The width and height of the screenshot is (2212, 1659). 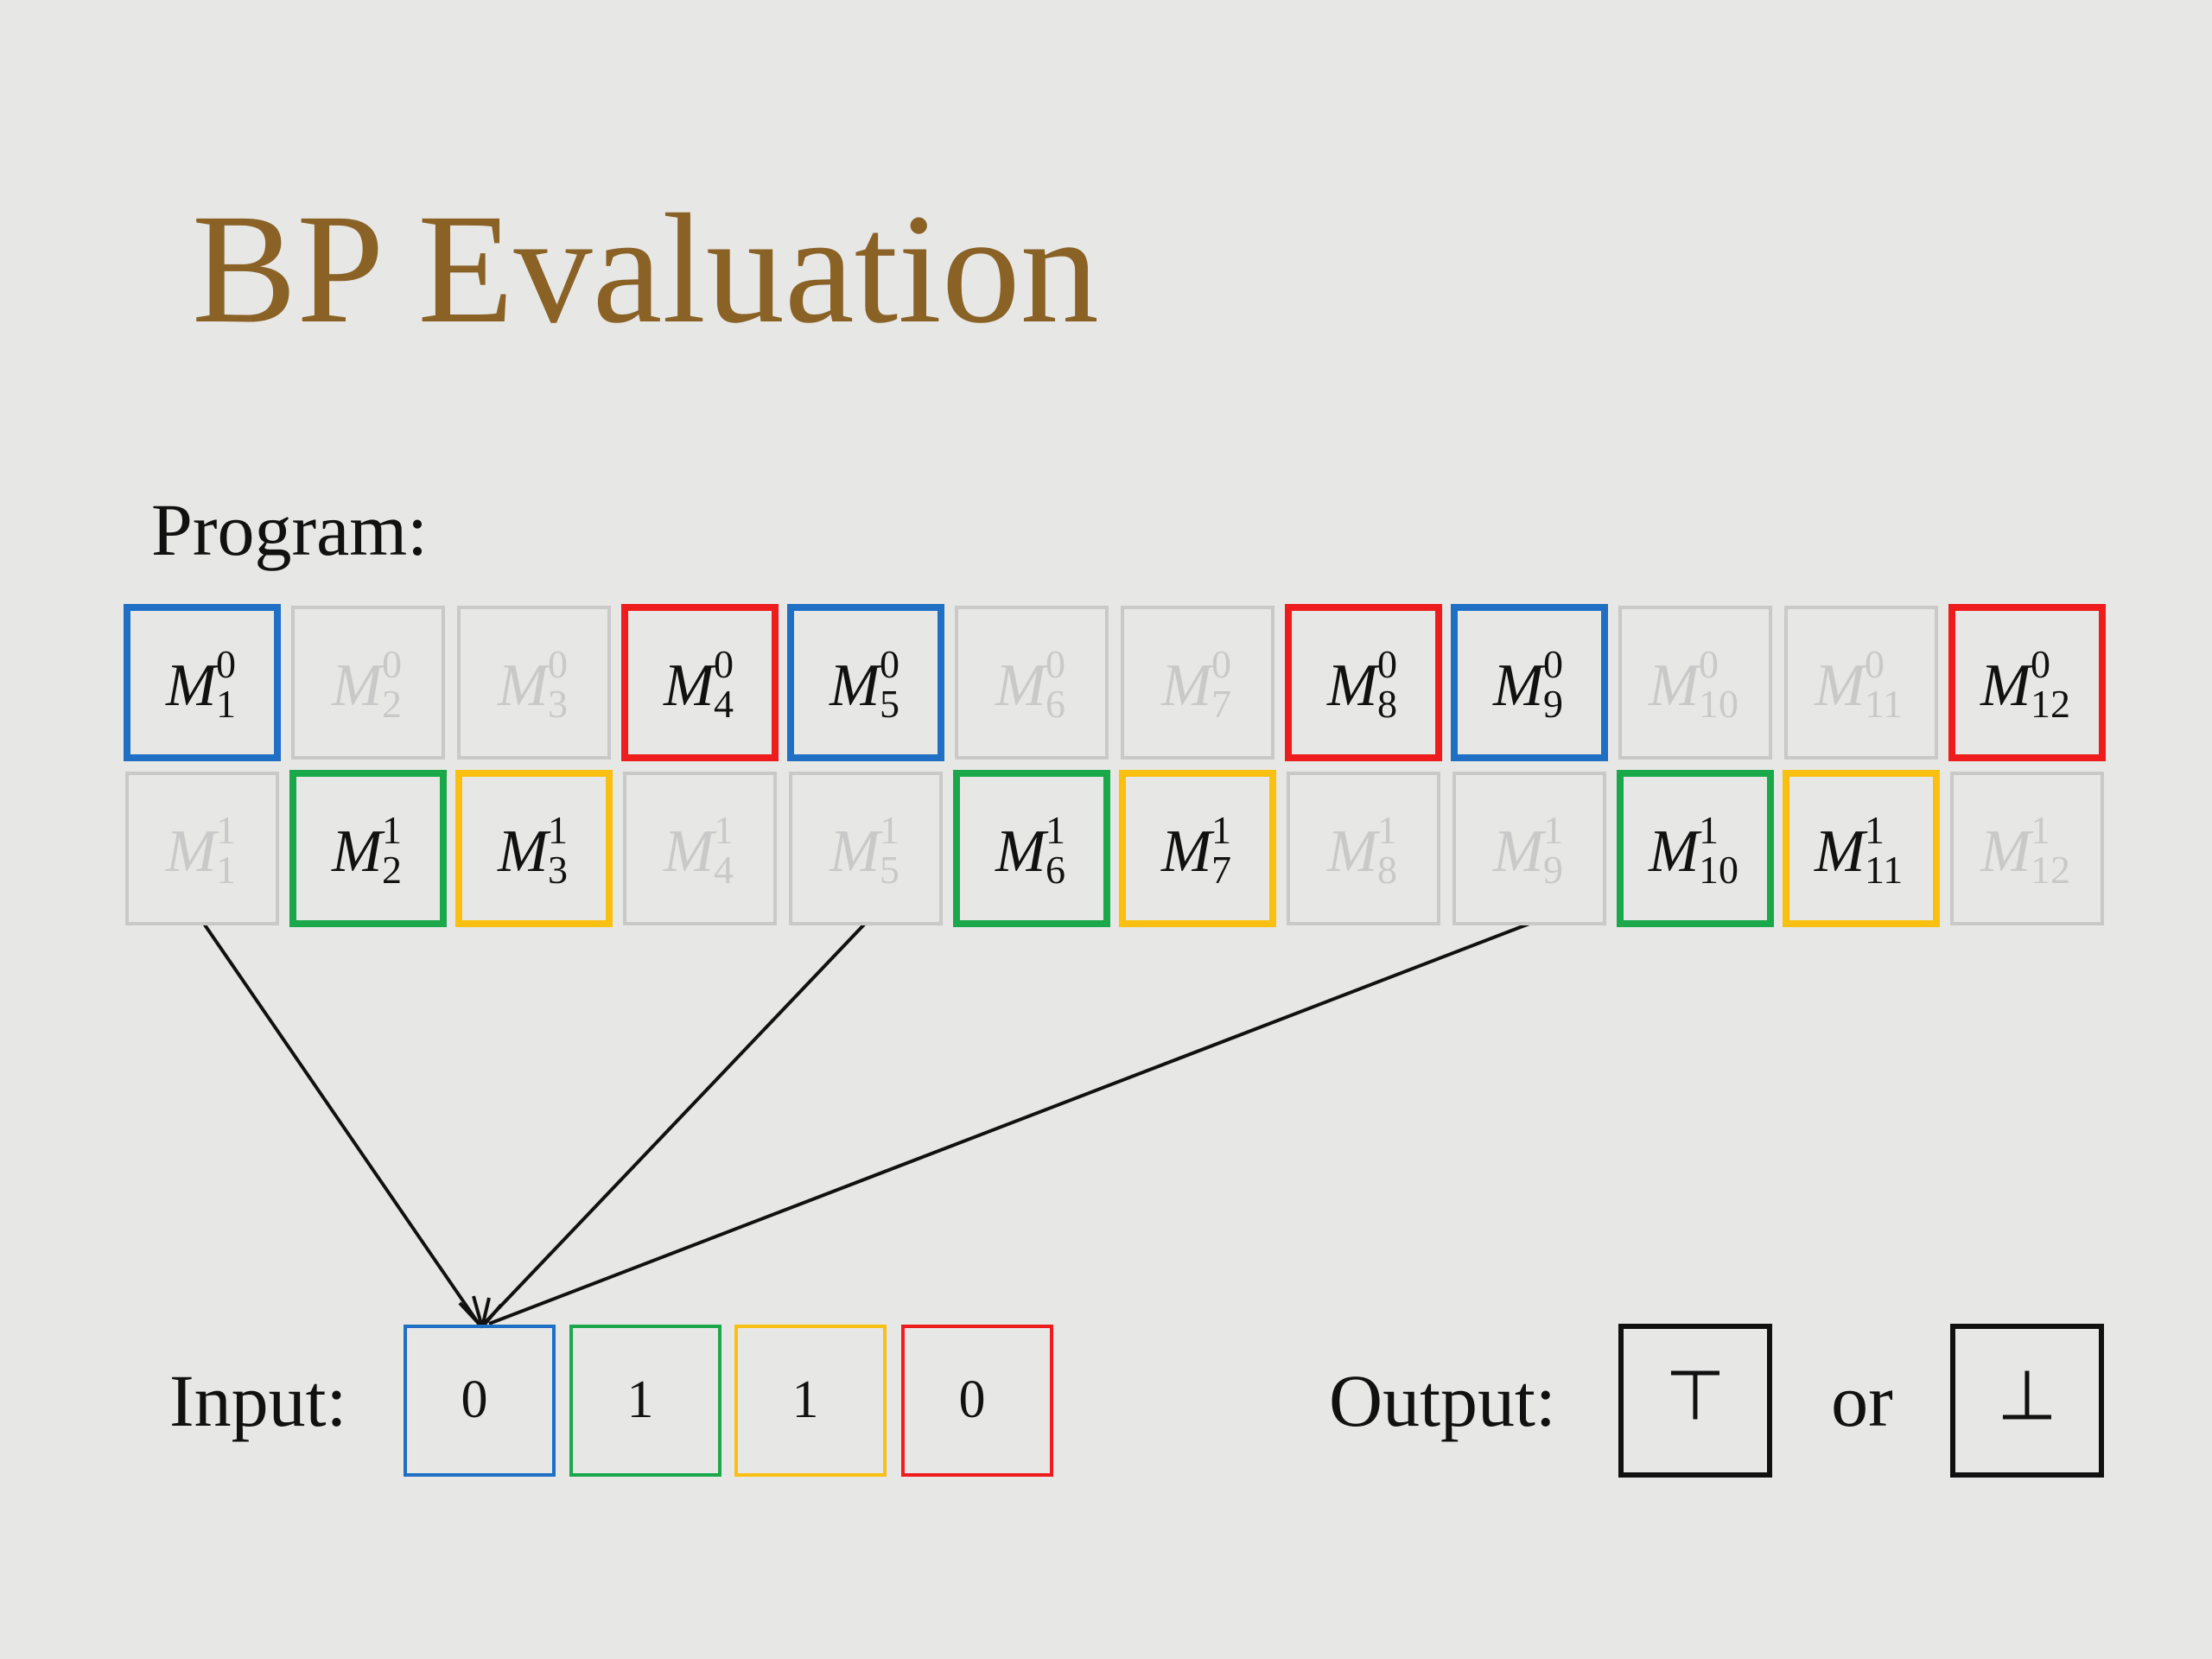 What do you see at coordinates (805, 1399) in the screenshot?
I see `input-bit: 1` at bounding box center [805, 1399].